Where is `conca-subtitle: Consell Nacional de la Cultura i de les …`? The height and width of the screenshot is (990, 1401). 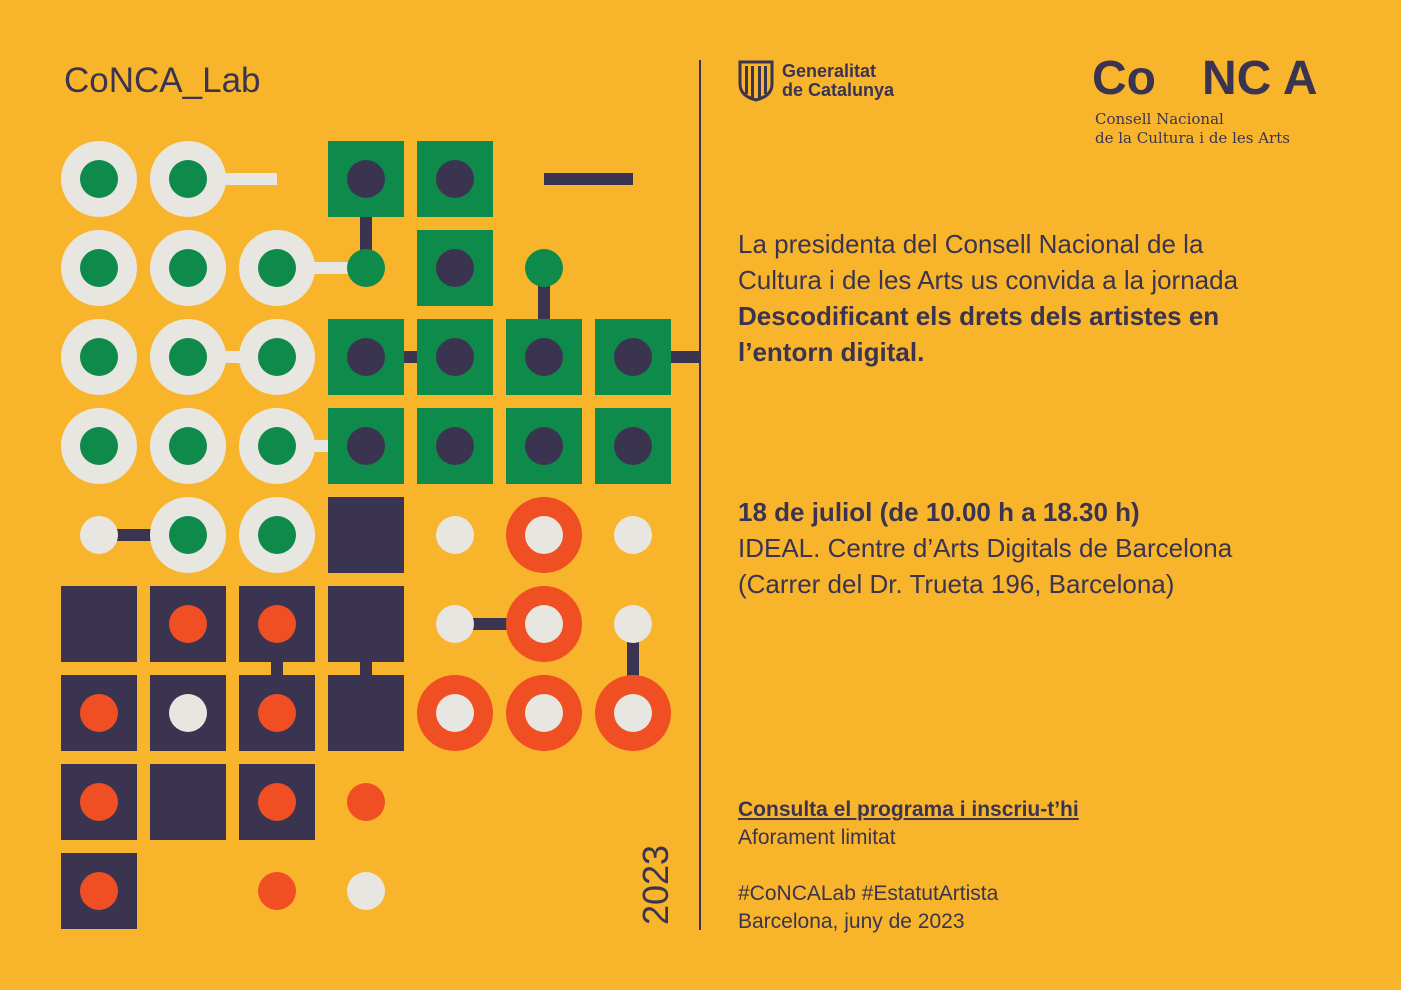 conca-subtitle: Consell Nacional de la Cultura i de les … is located at coordinates (1192, 129).